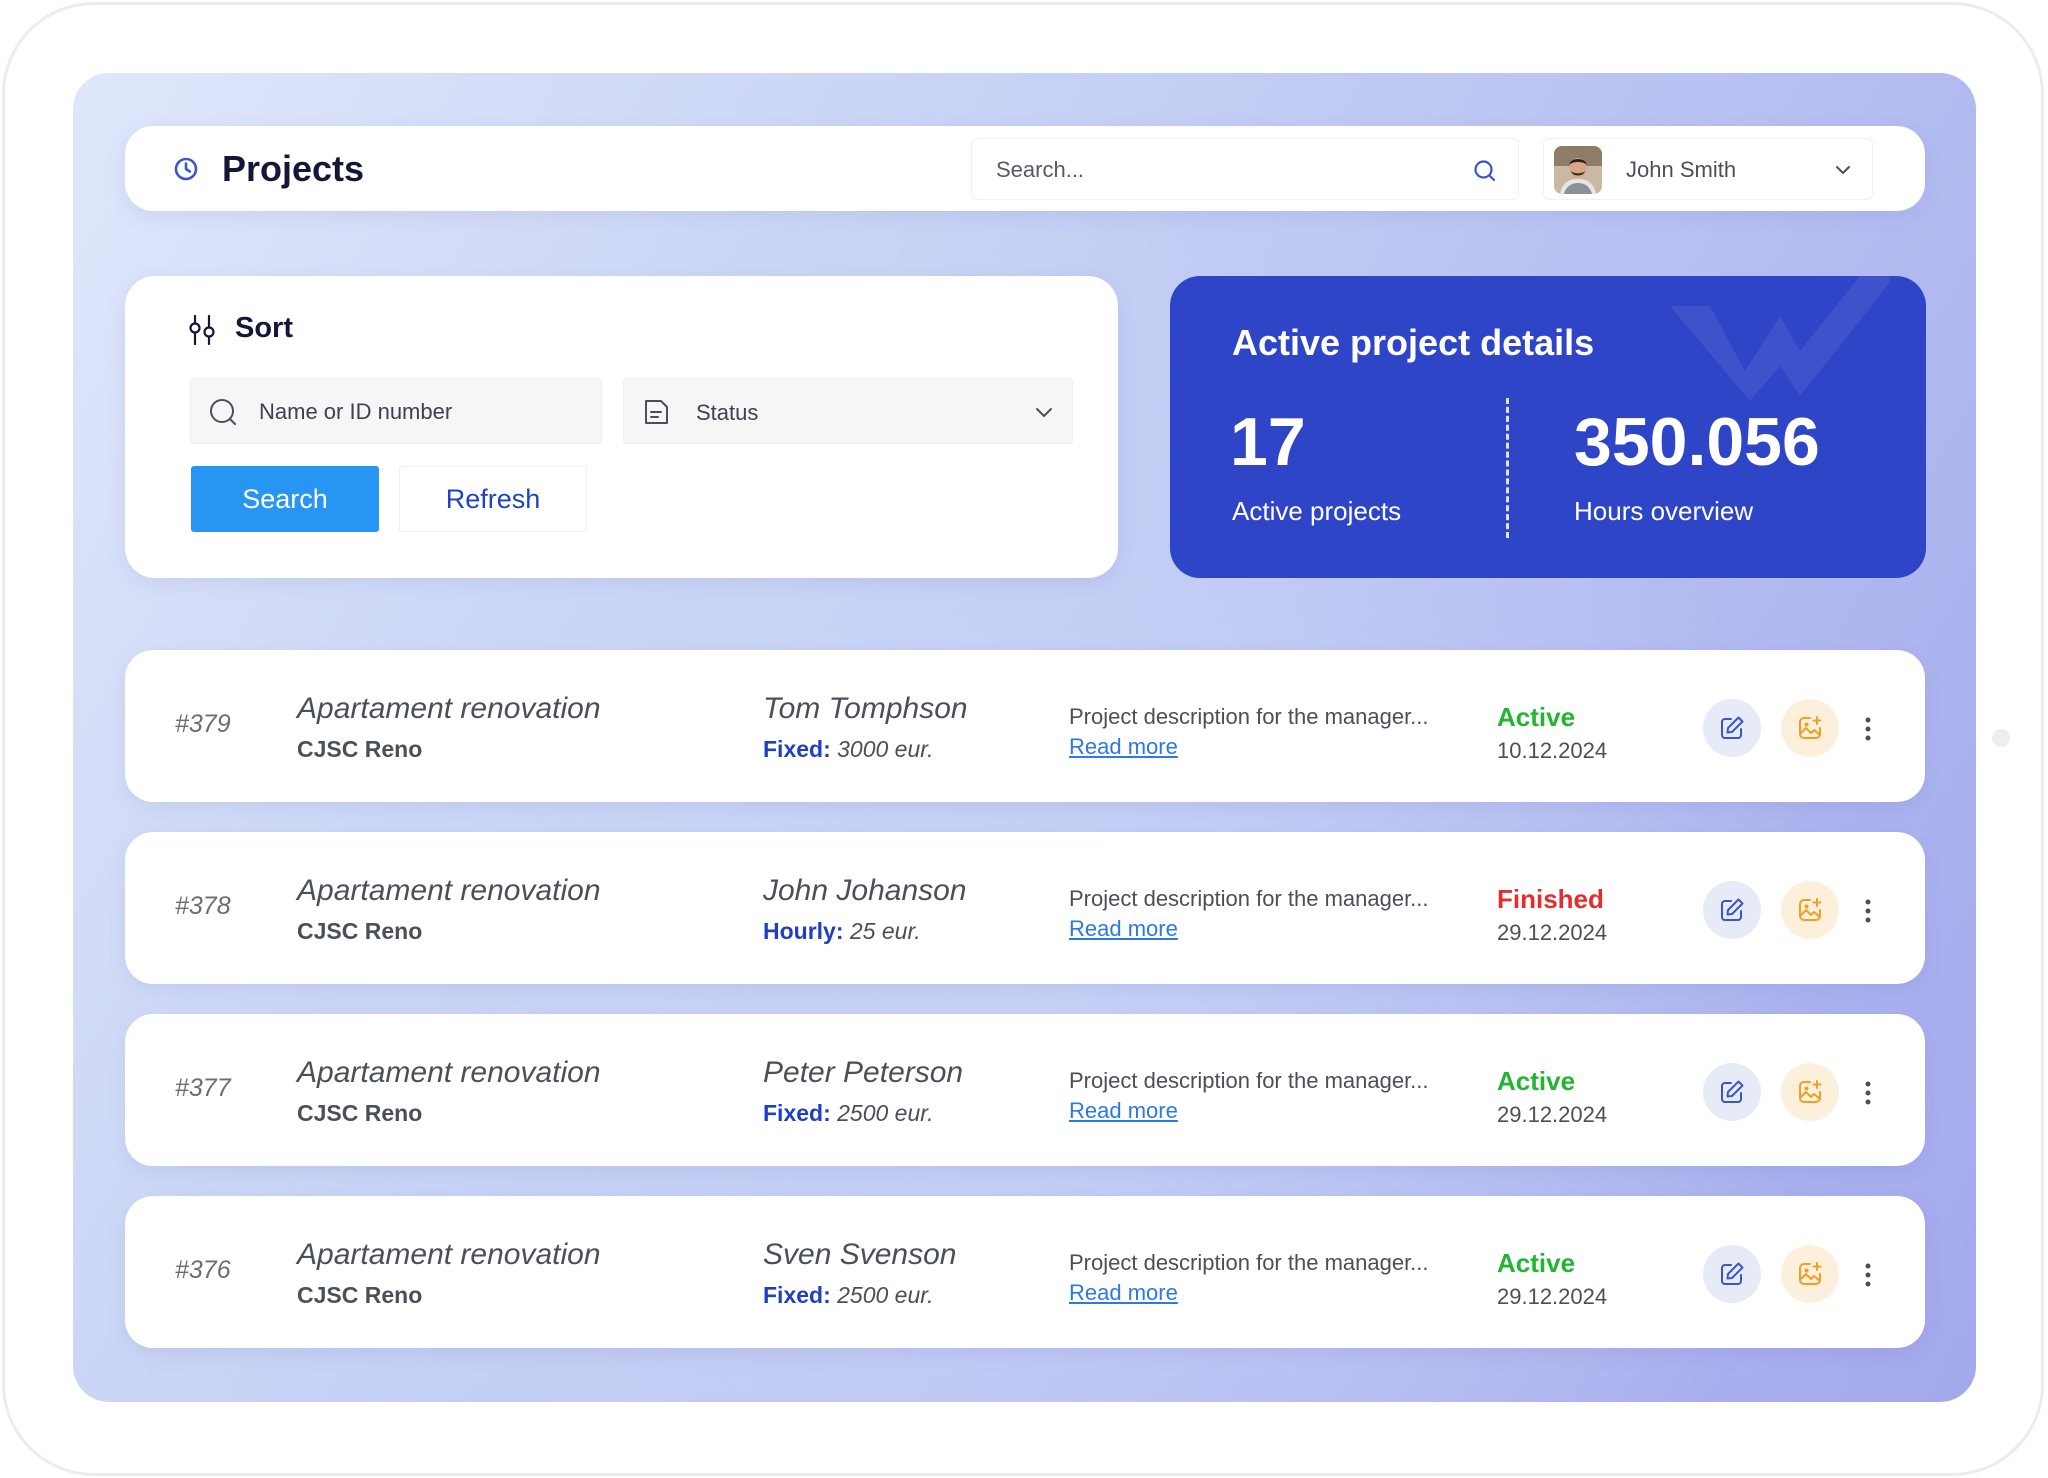 This screenshot has height=1478, width=2048. Describe the element at coordinates (264, 328) in the screenshot. I see `sort-title: Sort` at that location.